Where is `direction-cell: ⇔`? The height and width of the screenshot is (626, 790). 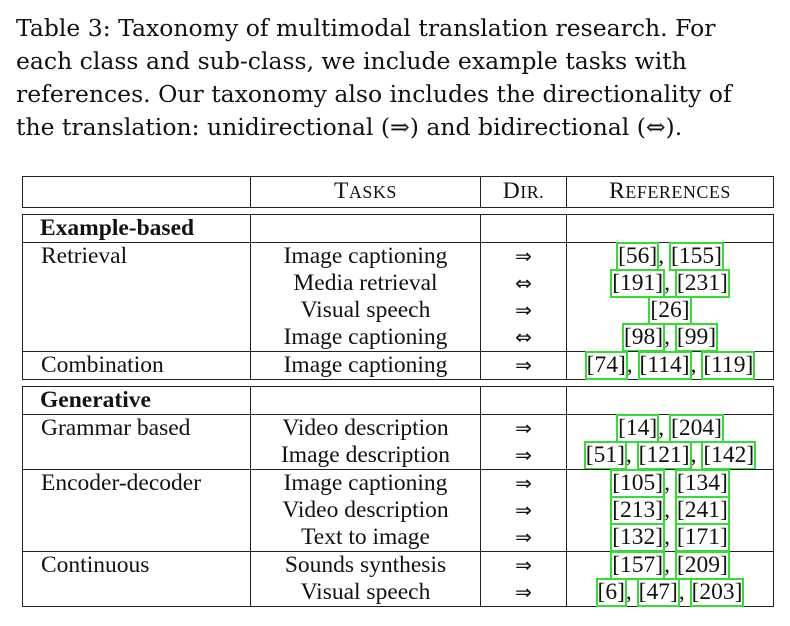
direction-cell: ⇔ is located at coordinates (524, 337).